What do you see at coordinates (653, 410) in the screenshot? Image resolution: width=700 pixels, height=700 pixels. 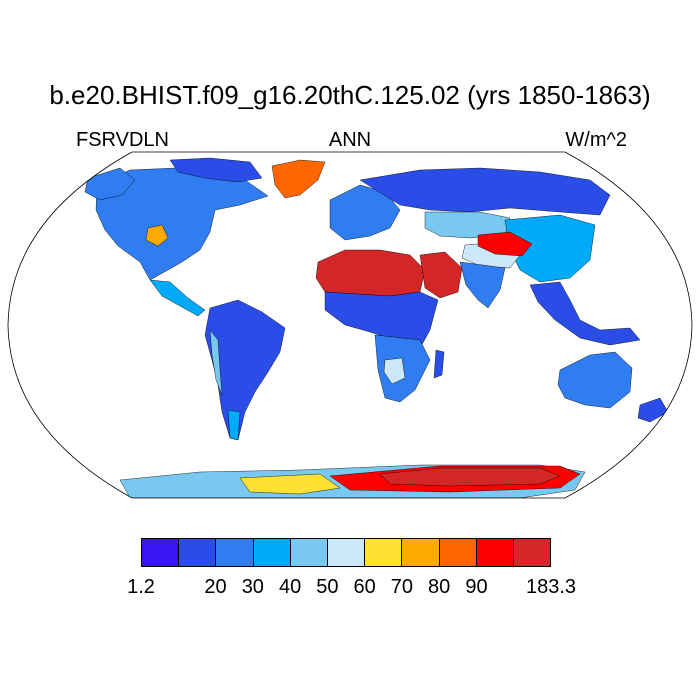 I see `new-zealand` at bounding box center [653, 410].